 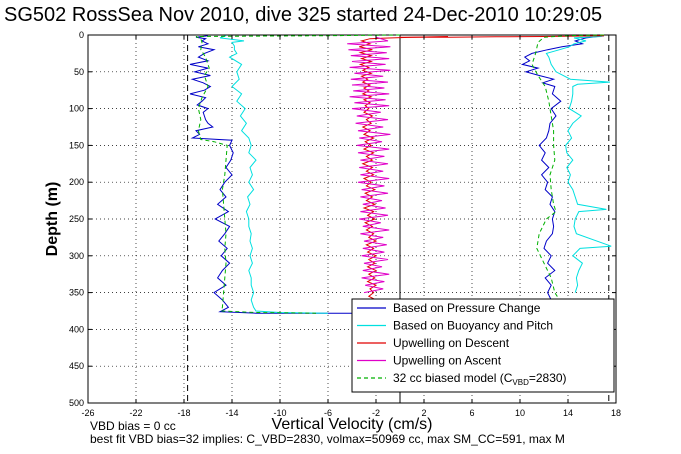 What do you see at coordinates (76, 109) in the screenshot?
I see `y-tick-label: 100` at bounding box center [76, 109].